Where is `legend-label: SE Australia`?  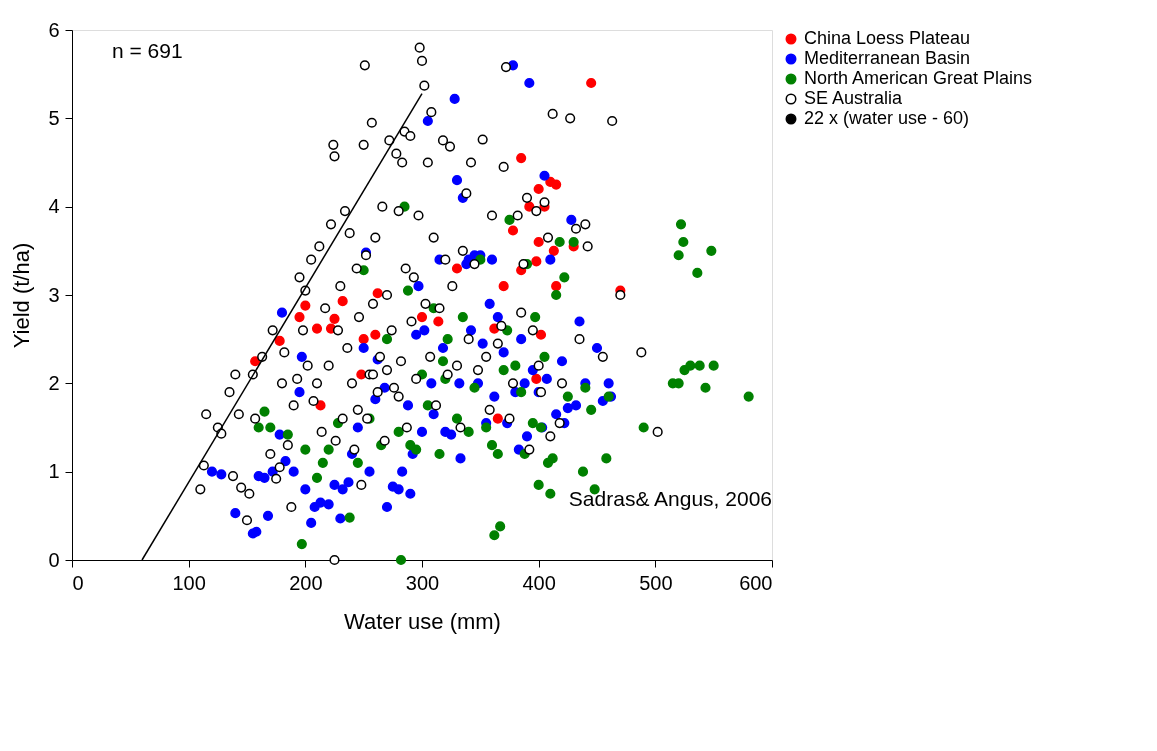 legend-label: SE Australia is located at coordinates (854, 98).